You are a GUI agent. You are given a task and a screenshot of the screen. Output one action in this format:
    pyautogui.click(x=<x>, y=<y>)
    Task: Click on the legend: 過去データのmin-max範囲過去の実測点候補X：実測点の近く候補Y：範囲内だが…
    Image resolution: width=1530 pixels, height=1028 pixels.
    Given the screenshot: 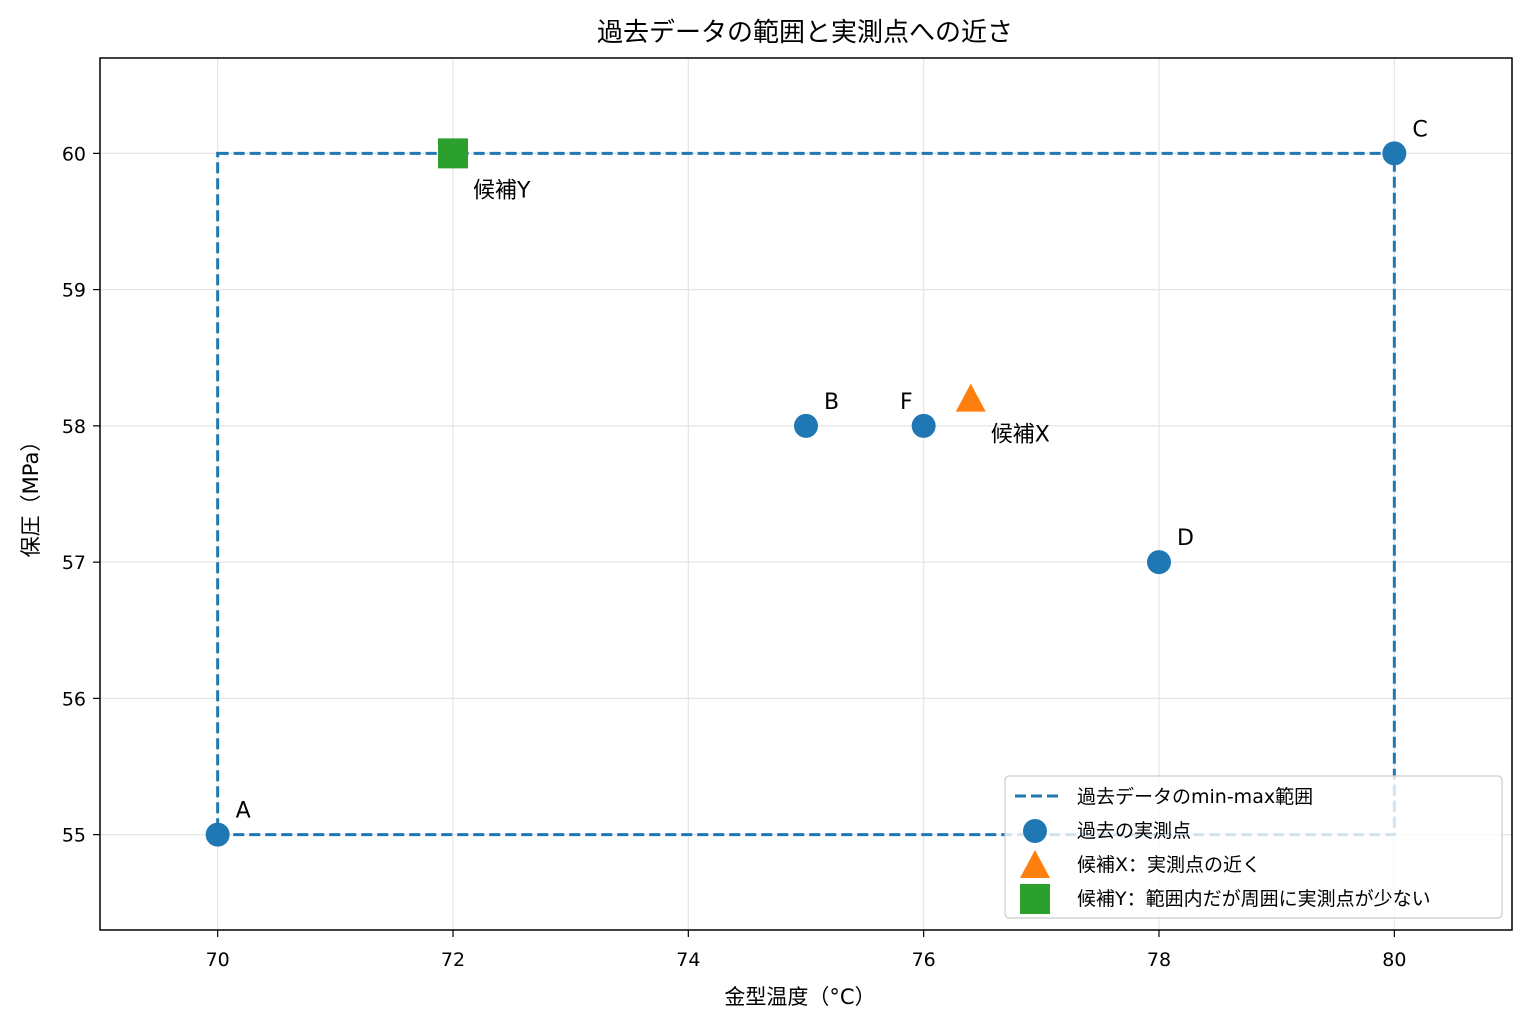 What is the action you would take?
    pyautogui.click(x=1253, y=847)
    